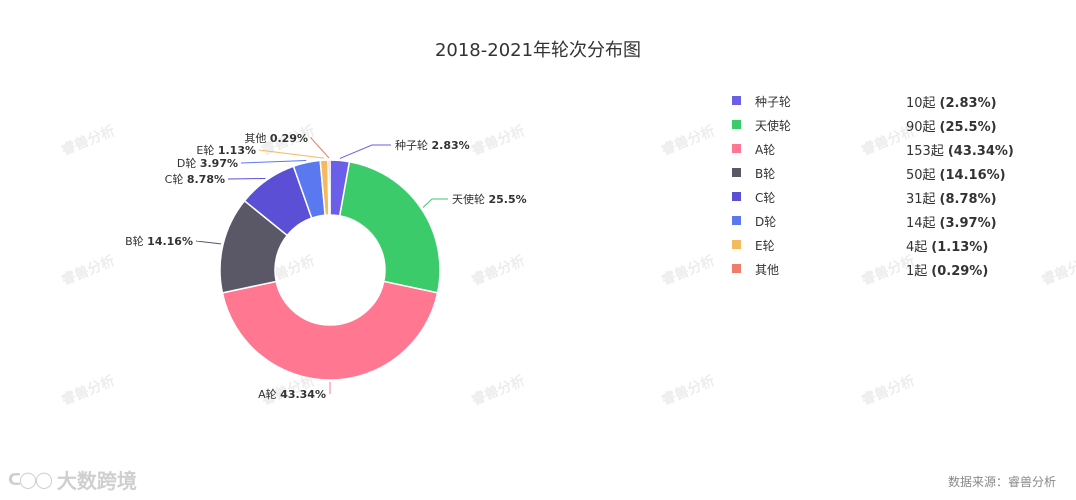 Image resolution: width=1076 pixels, height=500 pixels. Describe the element at coordinates (489, 199) in the screenshot. I see `slice-label: 天使轮 25.5%` at that location.